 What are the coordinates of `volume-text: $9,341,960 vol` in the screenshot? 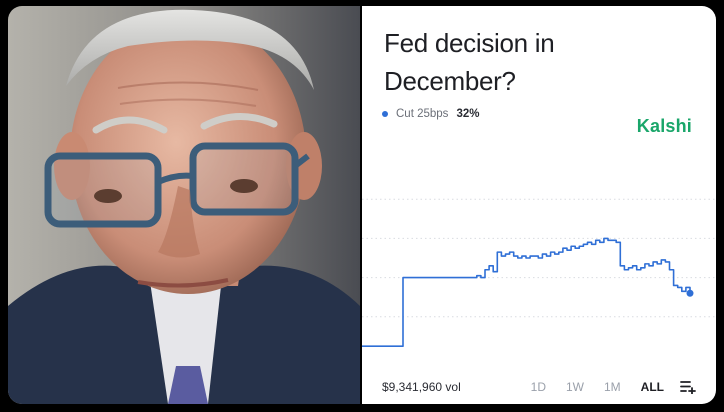 It's located at (421, 387).